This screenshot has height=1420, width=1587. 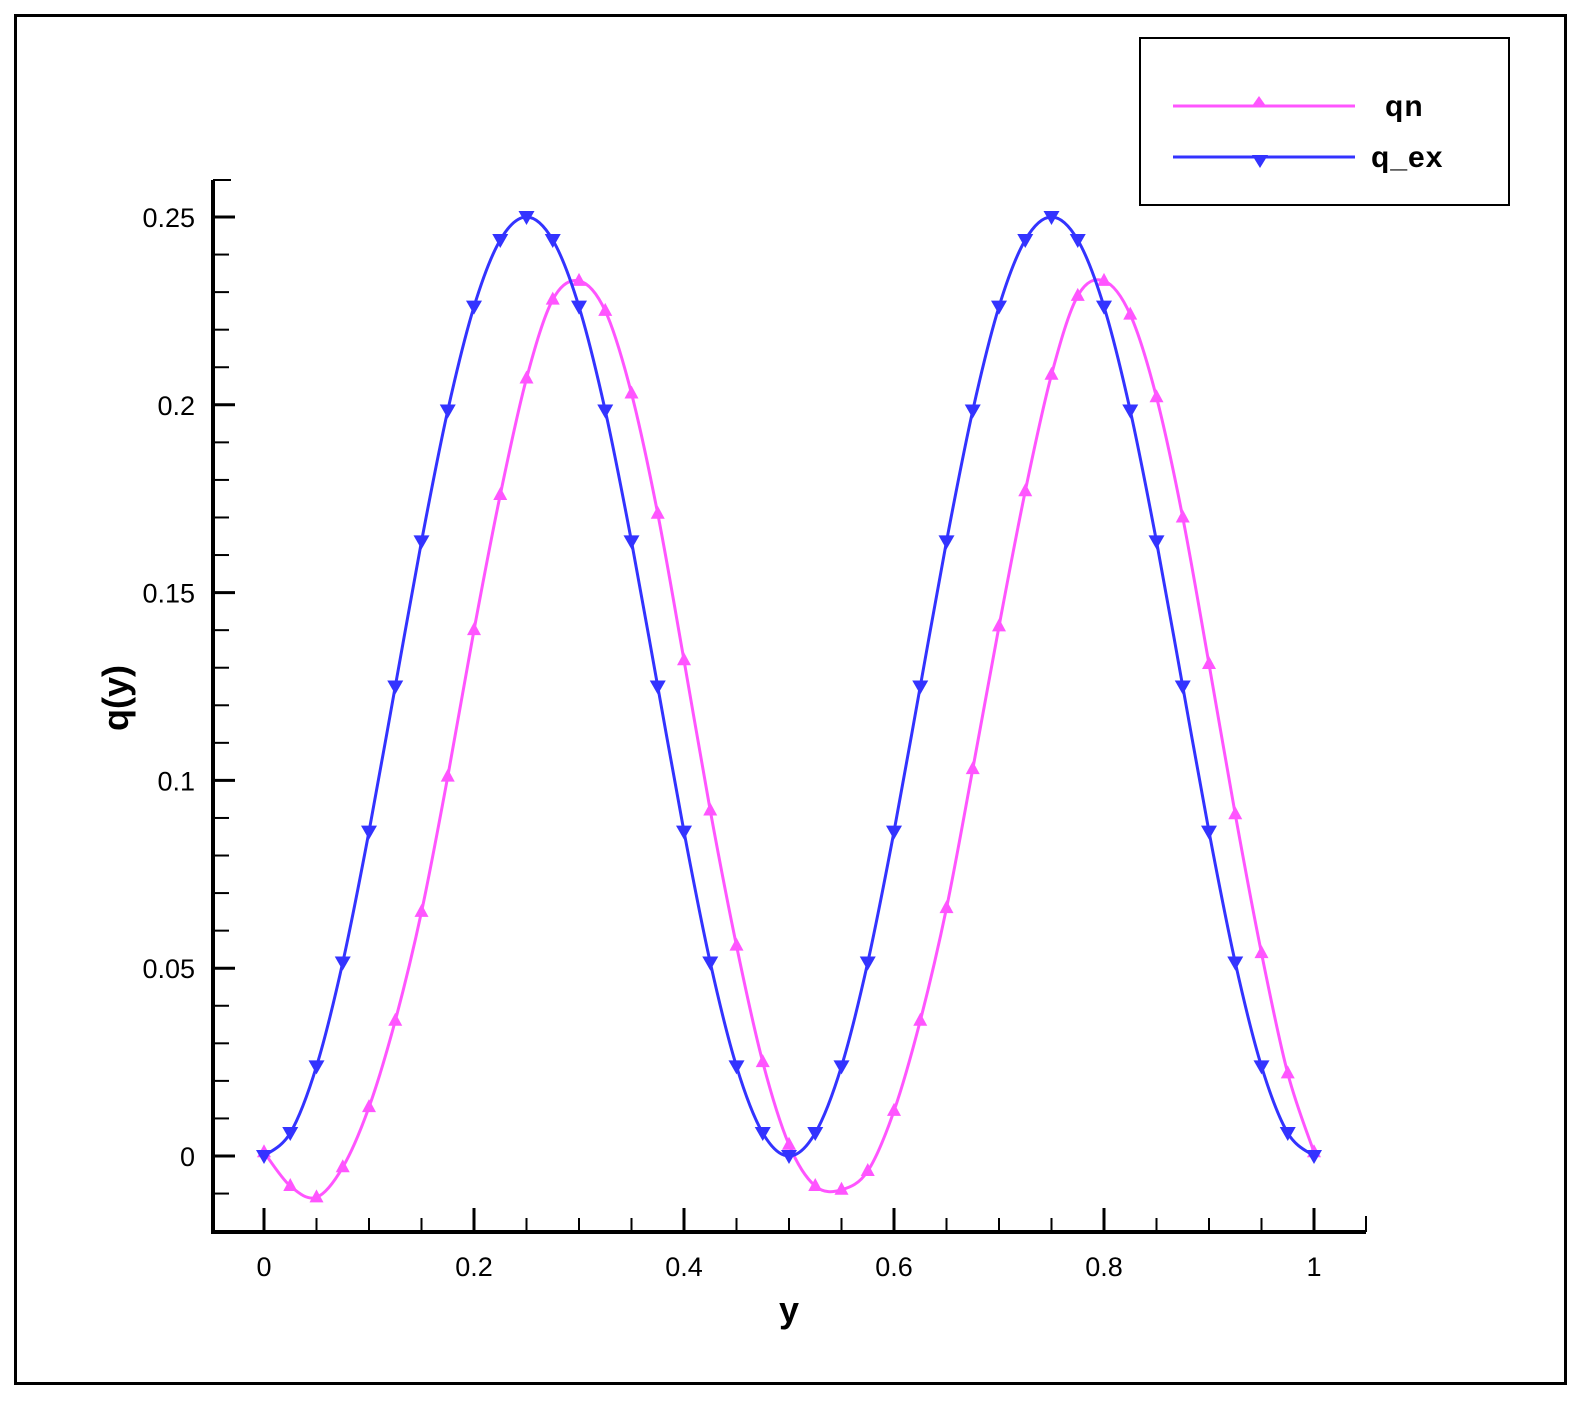 What do you see at coordinates (1404, 106) in the screenshot?
I see `legend-label-qn: qn` at bounding box center [1404, 106].